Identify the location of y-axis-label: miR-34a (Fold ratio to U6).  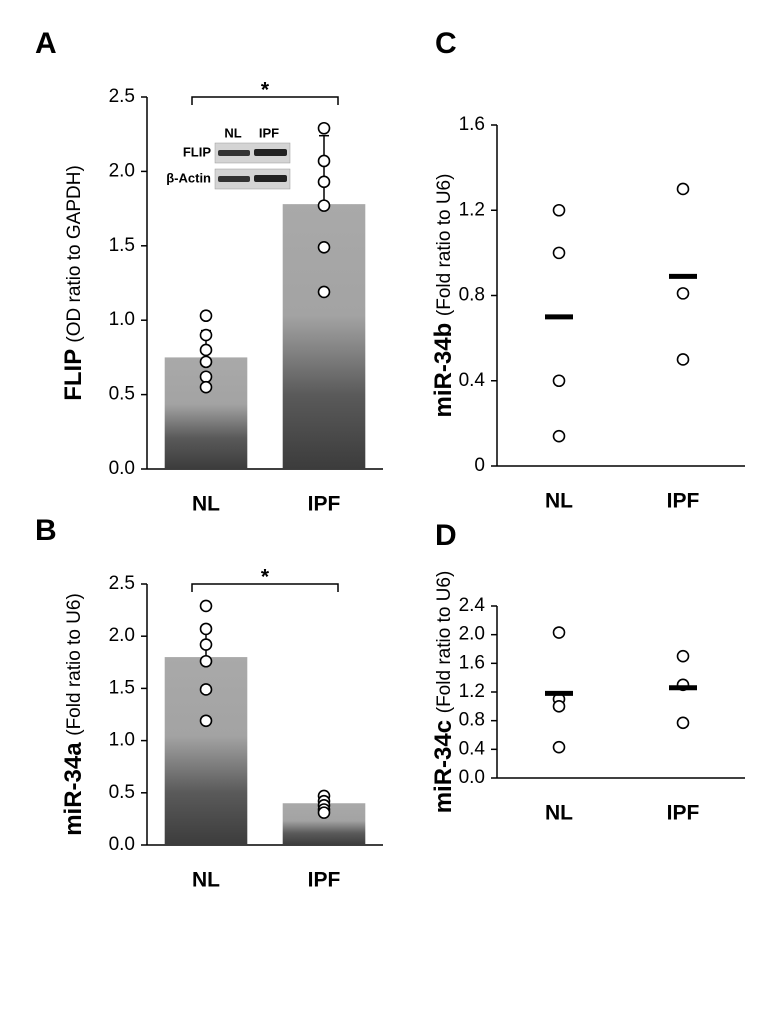
(73, 714).